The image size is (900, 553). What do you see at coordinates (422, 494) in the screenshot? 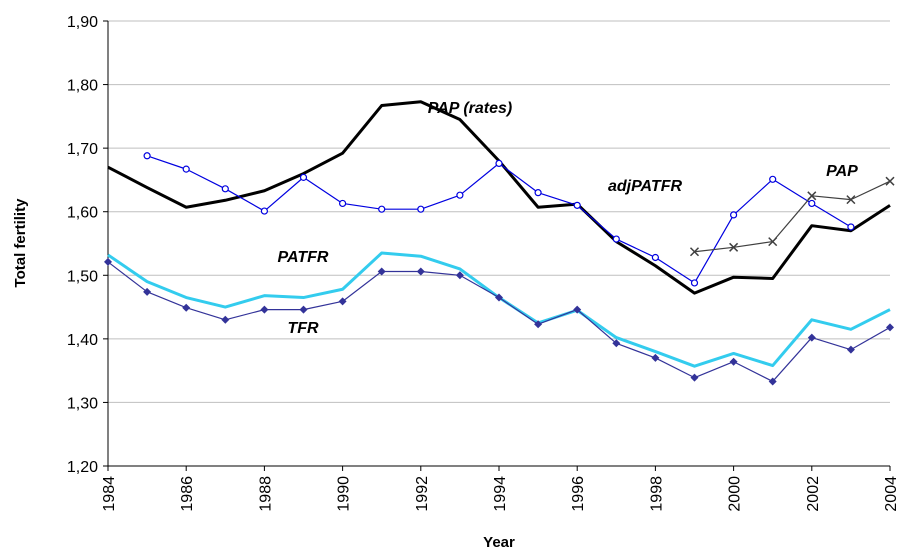
I see `x-tick-label: 1992` at bounding box center [422, 494].